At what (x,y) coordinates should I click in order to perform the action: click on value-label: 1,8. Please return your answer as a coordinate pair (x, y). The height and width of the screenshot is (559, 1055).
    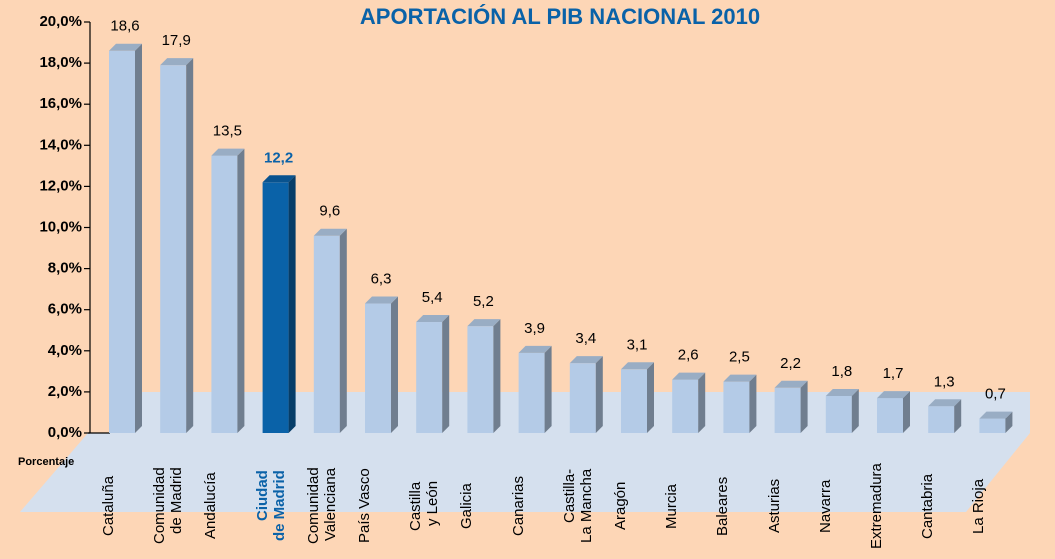
    Looking at the image, I should click on (841, 371).